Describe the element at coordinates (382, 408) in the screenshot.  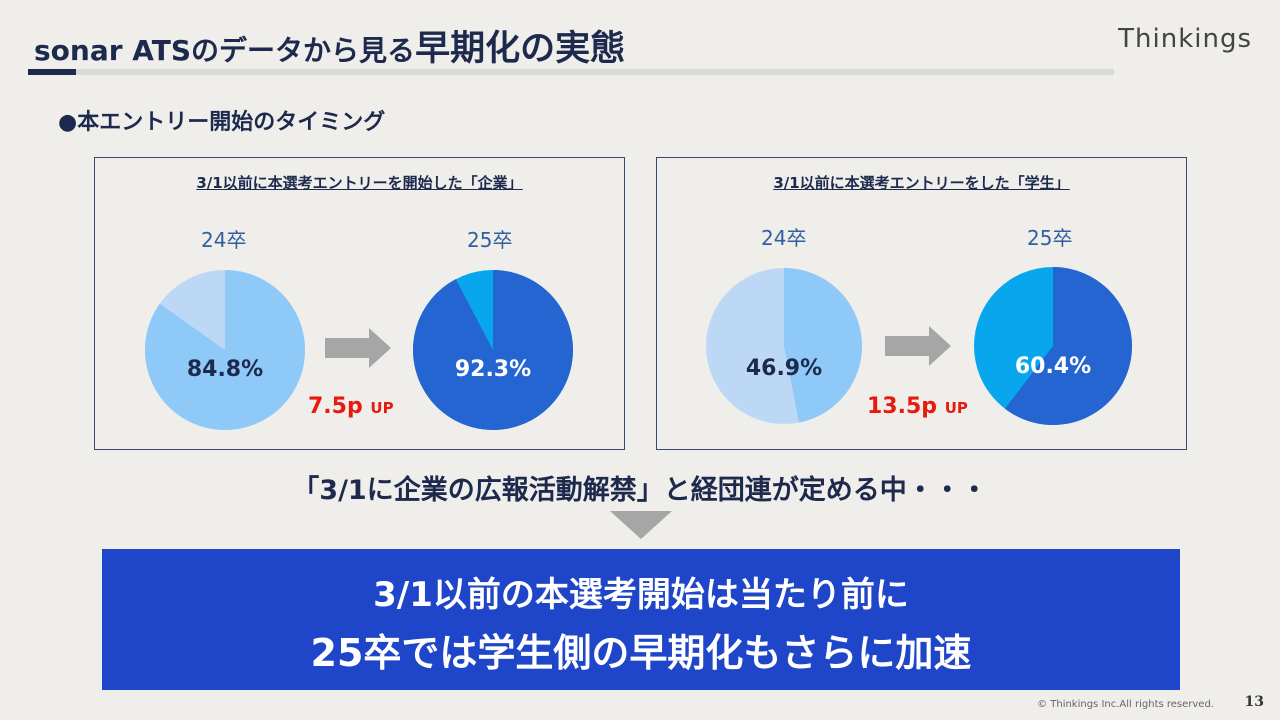
I see `company-diff-unit: UP` at that location.